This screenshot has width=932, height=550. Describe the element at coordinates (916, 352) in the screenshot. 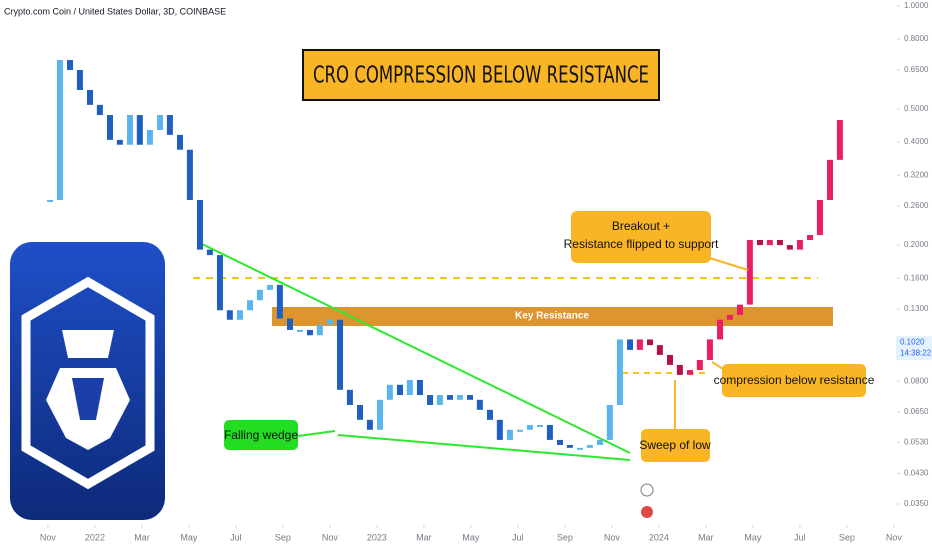

I see `countdown: 14:38:22` at that location.